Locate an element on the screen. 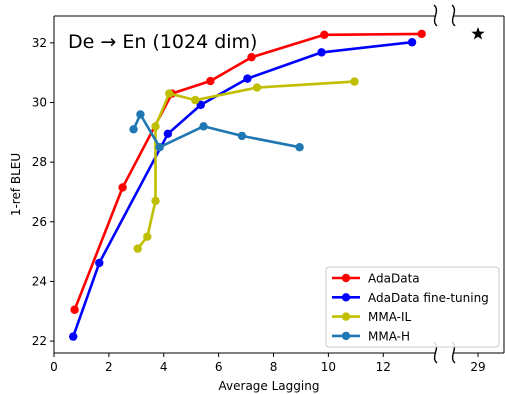 The image size is (505, 394). x-tick-label: 0 is located at coordinates (54, 367).